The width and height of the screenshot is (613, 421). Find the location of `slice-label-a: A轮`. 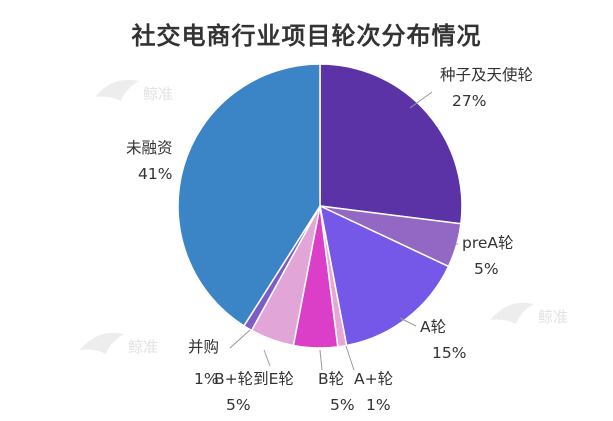

slice-label-a: A轮 is located at coordinates (433, 327).